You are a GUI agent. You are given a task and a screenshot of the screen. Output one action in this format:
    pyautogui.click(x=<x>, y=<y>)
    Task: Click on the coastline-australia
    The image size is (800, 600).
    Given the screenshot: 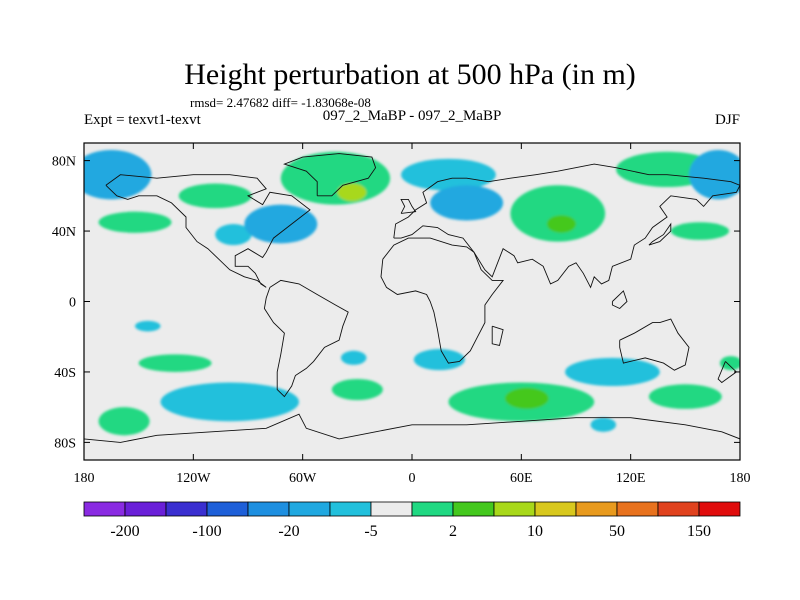 What is the action you would take?
    pyautogui.click(x=654, y=344)
    